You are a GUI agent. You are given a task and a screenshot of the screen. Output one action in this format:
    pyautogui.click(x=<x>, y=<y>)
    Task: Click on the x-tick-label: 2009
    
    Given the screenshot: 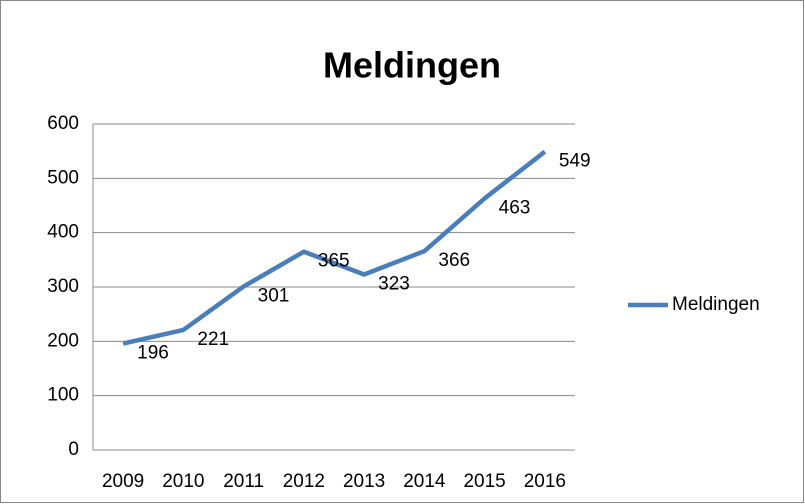 What is the action you would take?
    pyautogui.click(x=123, y=481)
    